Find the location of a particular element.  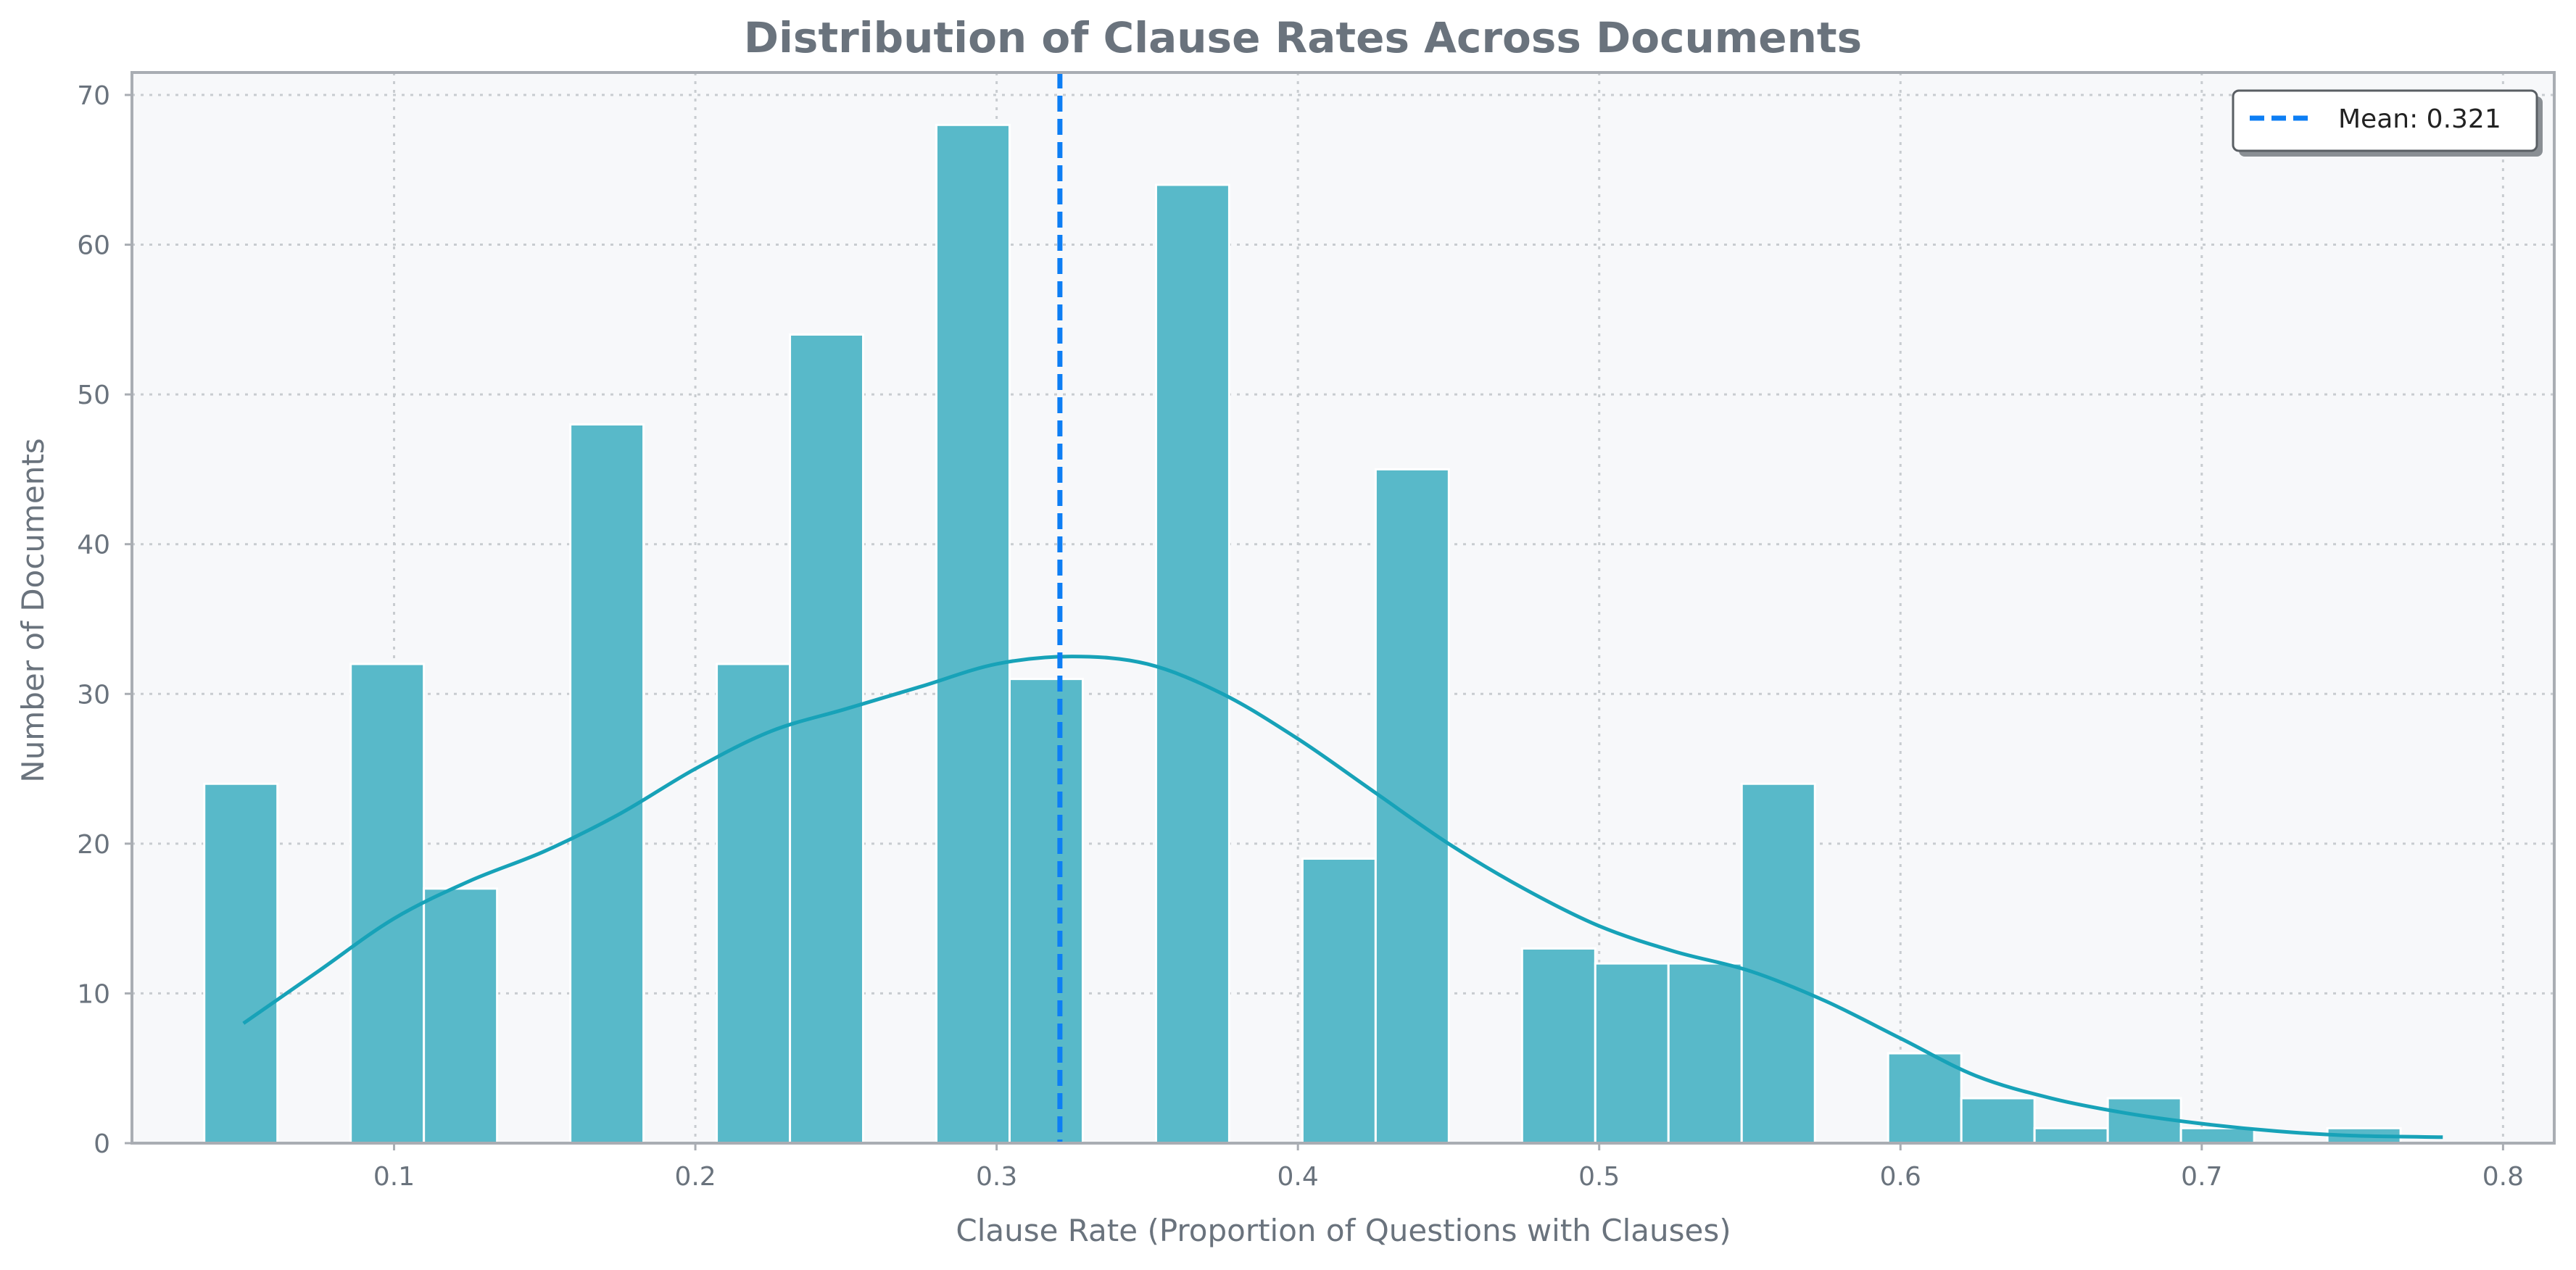

y-tick-label: 20 is located at coordinates (94, 845).